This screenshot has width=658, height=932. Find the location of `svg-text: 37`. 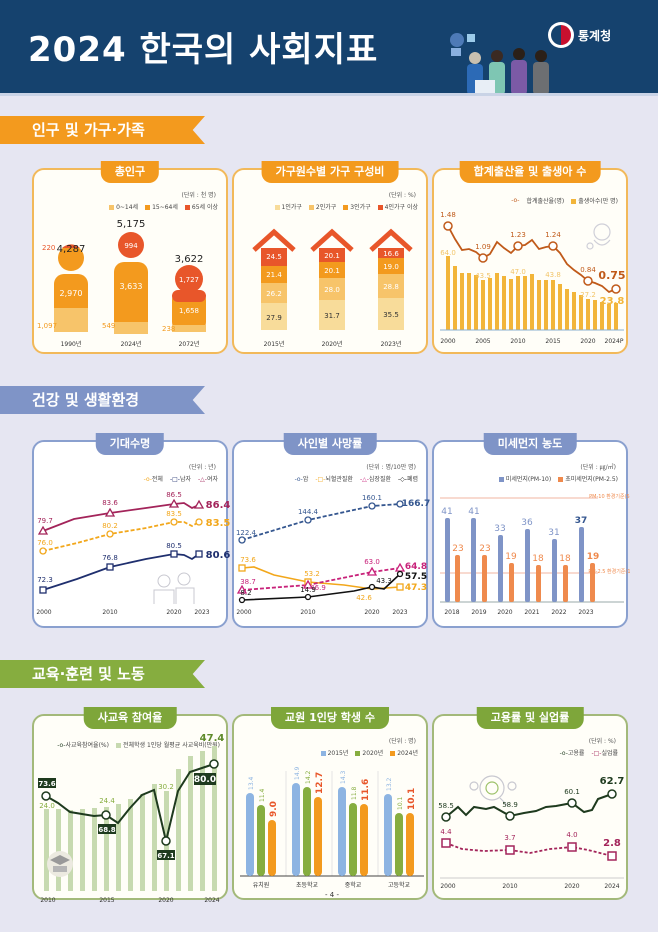

svg-text: 37 is located at coordinates (581, 521).